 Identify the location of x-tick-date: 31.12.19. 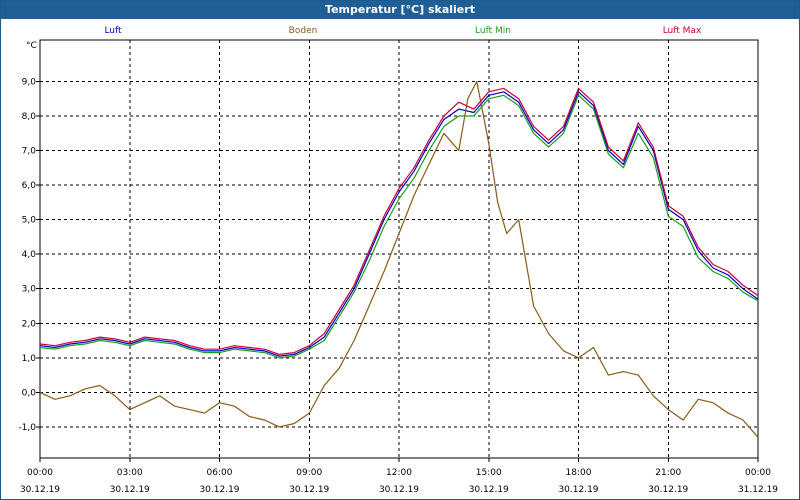
(758, 490).